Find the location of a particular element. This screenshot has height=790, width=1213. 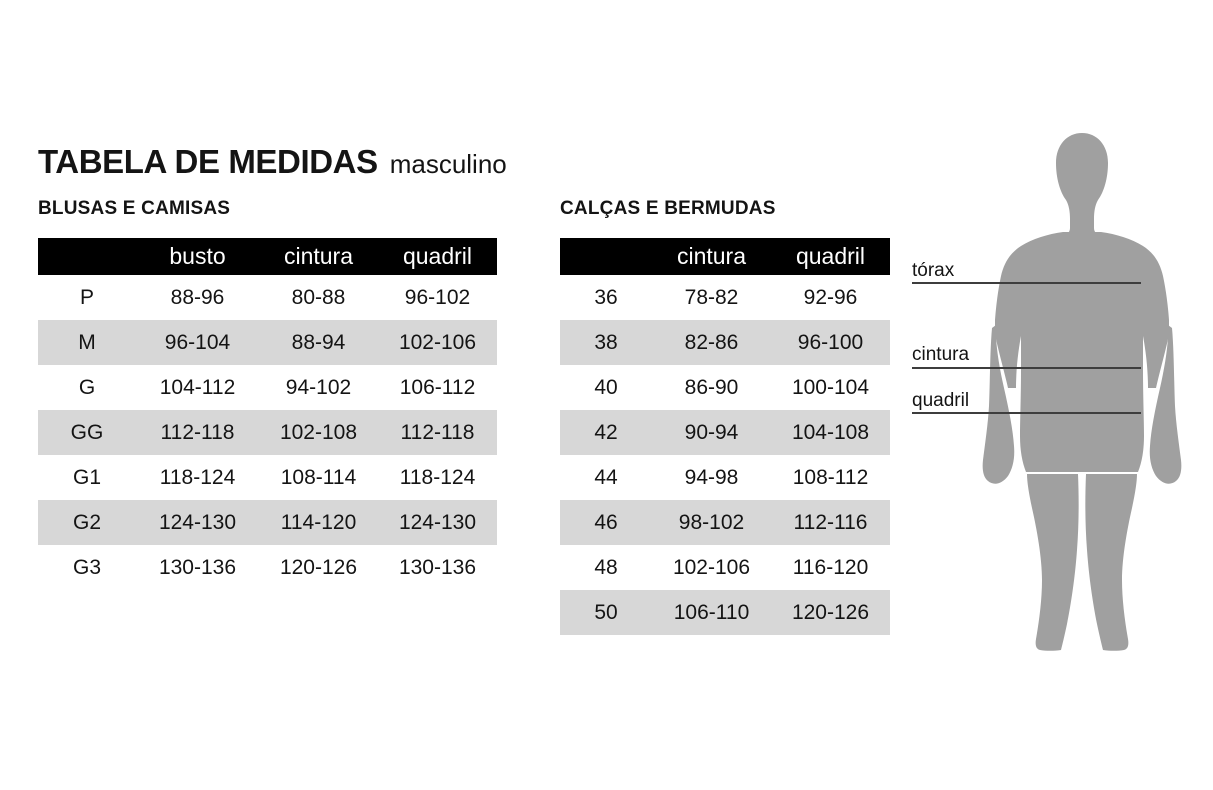

cell-busto: 112-118 is located at coordinates (197, 432).